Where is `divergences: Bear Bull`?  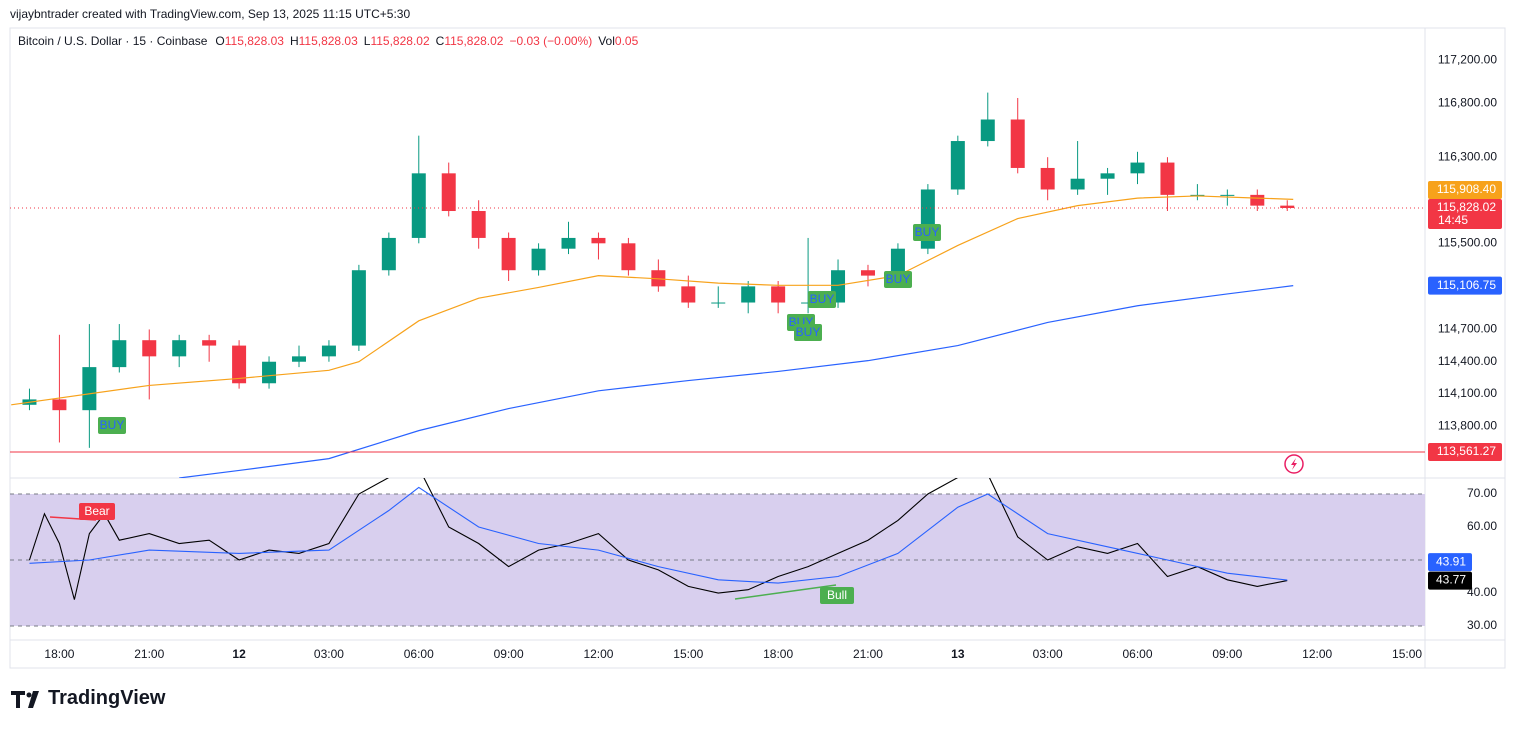
divergences: Bear Bull is located at coordinates (451, 553).